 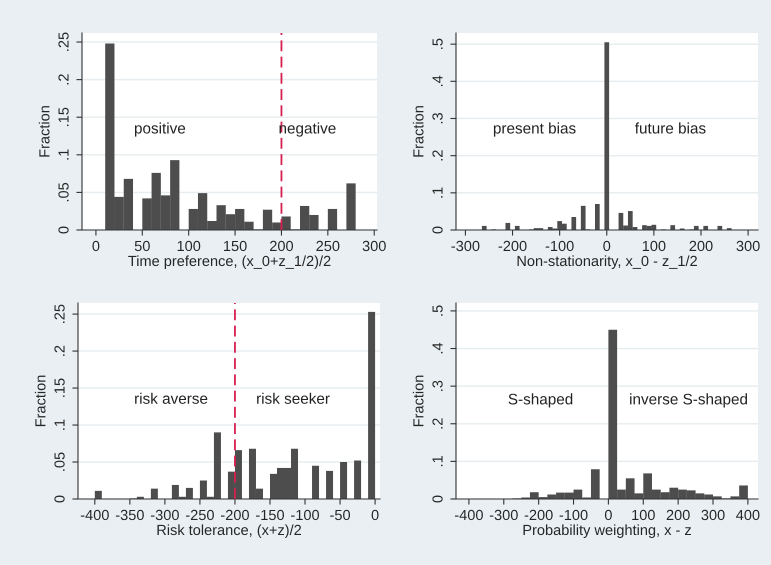 What do you see at coordinates (328, 246) in the screenshot?
I see `x-tick-label: 250` at bounding box center [328, 246].